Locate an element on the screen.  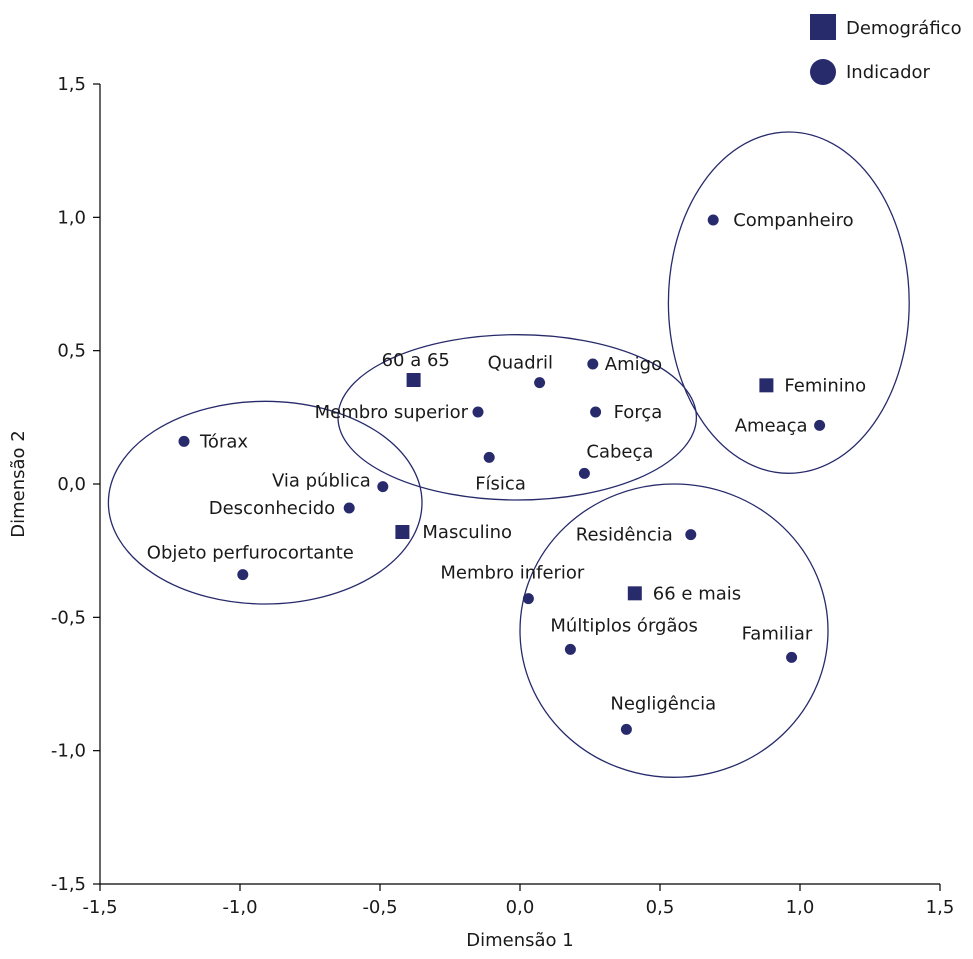
point-marker-cabeca is located at coordinates (584, 473).